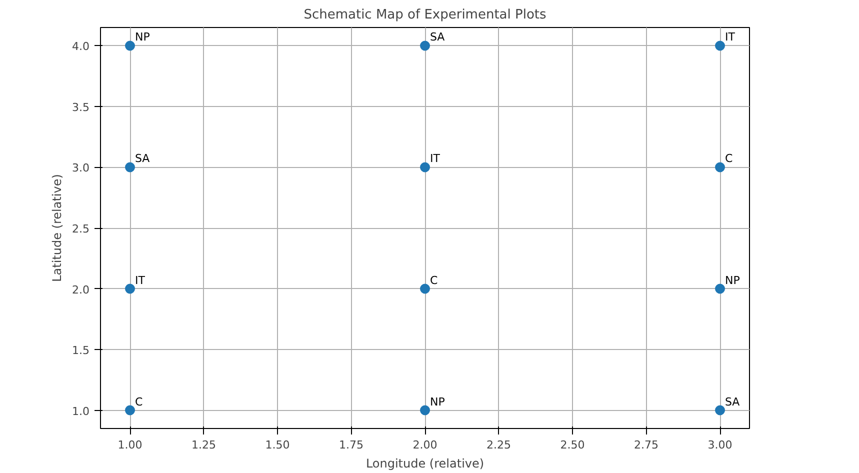 Image resolution: width=859 pixels, height=473 pixels. Describe the element at coordinates (572, 445) in the screenshot. I see `x-tick-label: 2.50` at that location.